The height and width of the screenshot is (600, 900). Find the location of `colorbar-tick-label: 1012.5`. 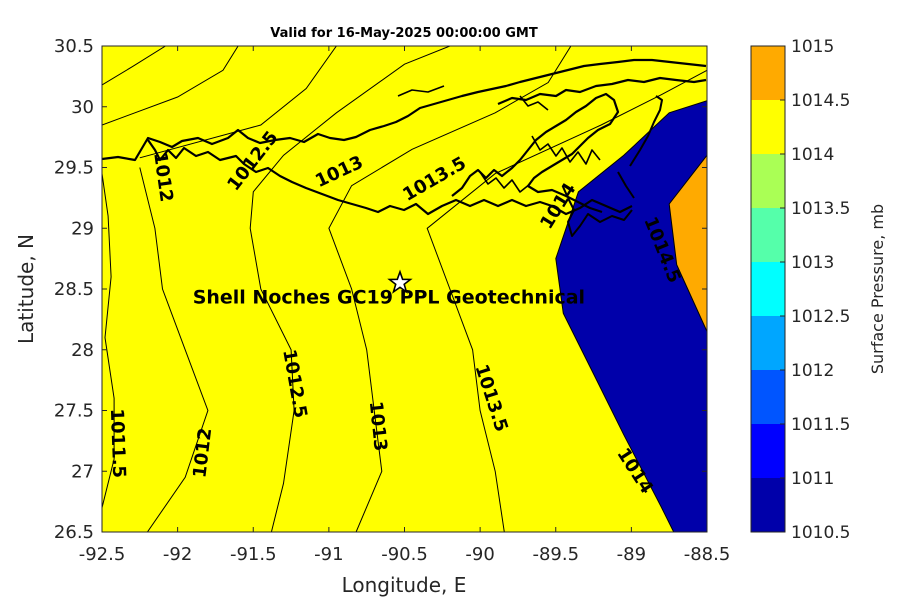

colorbar-tick-label: 1012.5 is located at coordinates (820, 317).